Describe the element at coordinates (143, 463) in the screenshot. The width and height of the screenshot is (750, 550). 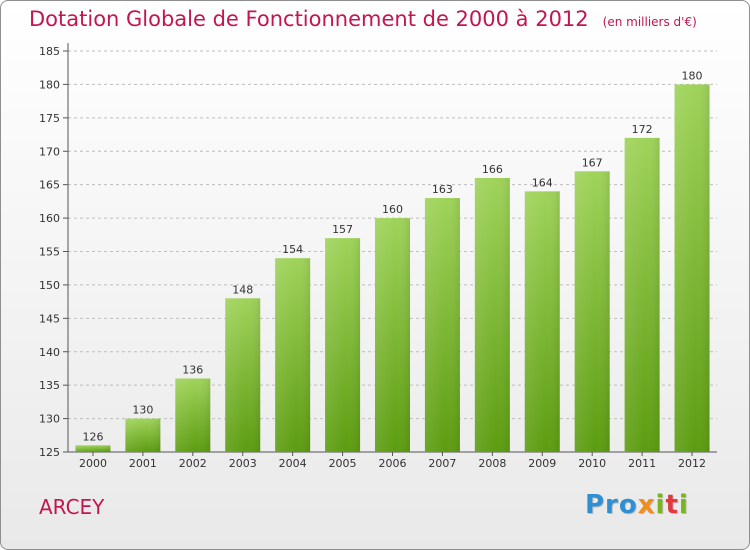
I see `x-tick-label: 2001` at that location.